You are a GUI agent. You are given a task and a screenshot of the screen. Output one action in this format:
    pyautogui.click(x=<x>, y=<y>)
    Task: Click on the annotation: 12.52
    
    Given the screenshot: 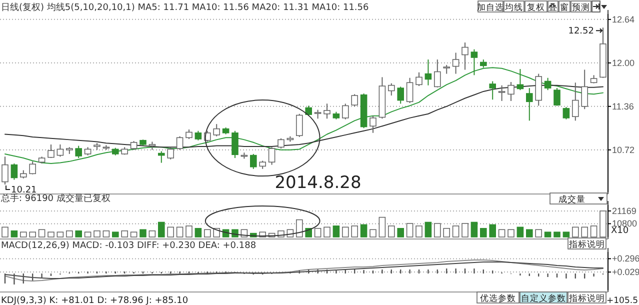 What is the action you would take?
    pyautogui.click(x=581, y=31)
    